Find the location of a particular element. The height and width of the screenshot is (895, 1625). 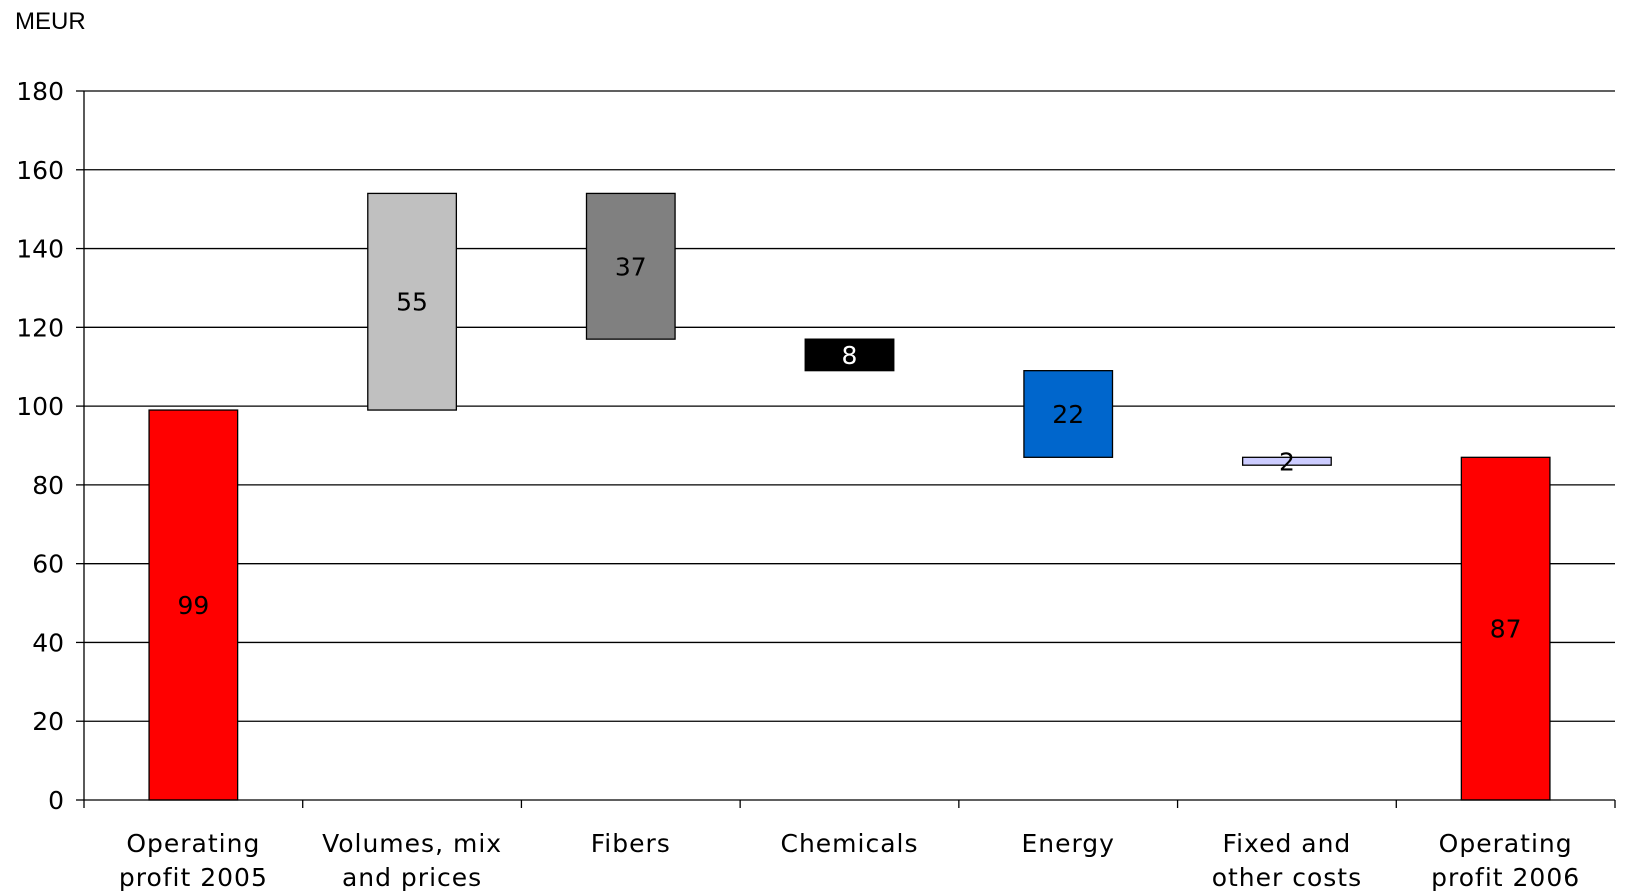

y-tick-label: 80 is located at coordinates (48, 485).